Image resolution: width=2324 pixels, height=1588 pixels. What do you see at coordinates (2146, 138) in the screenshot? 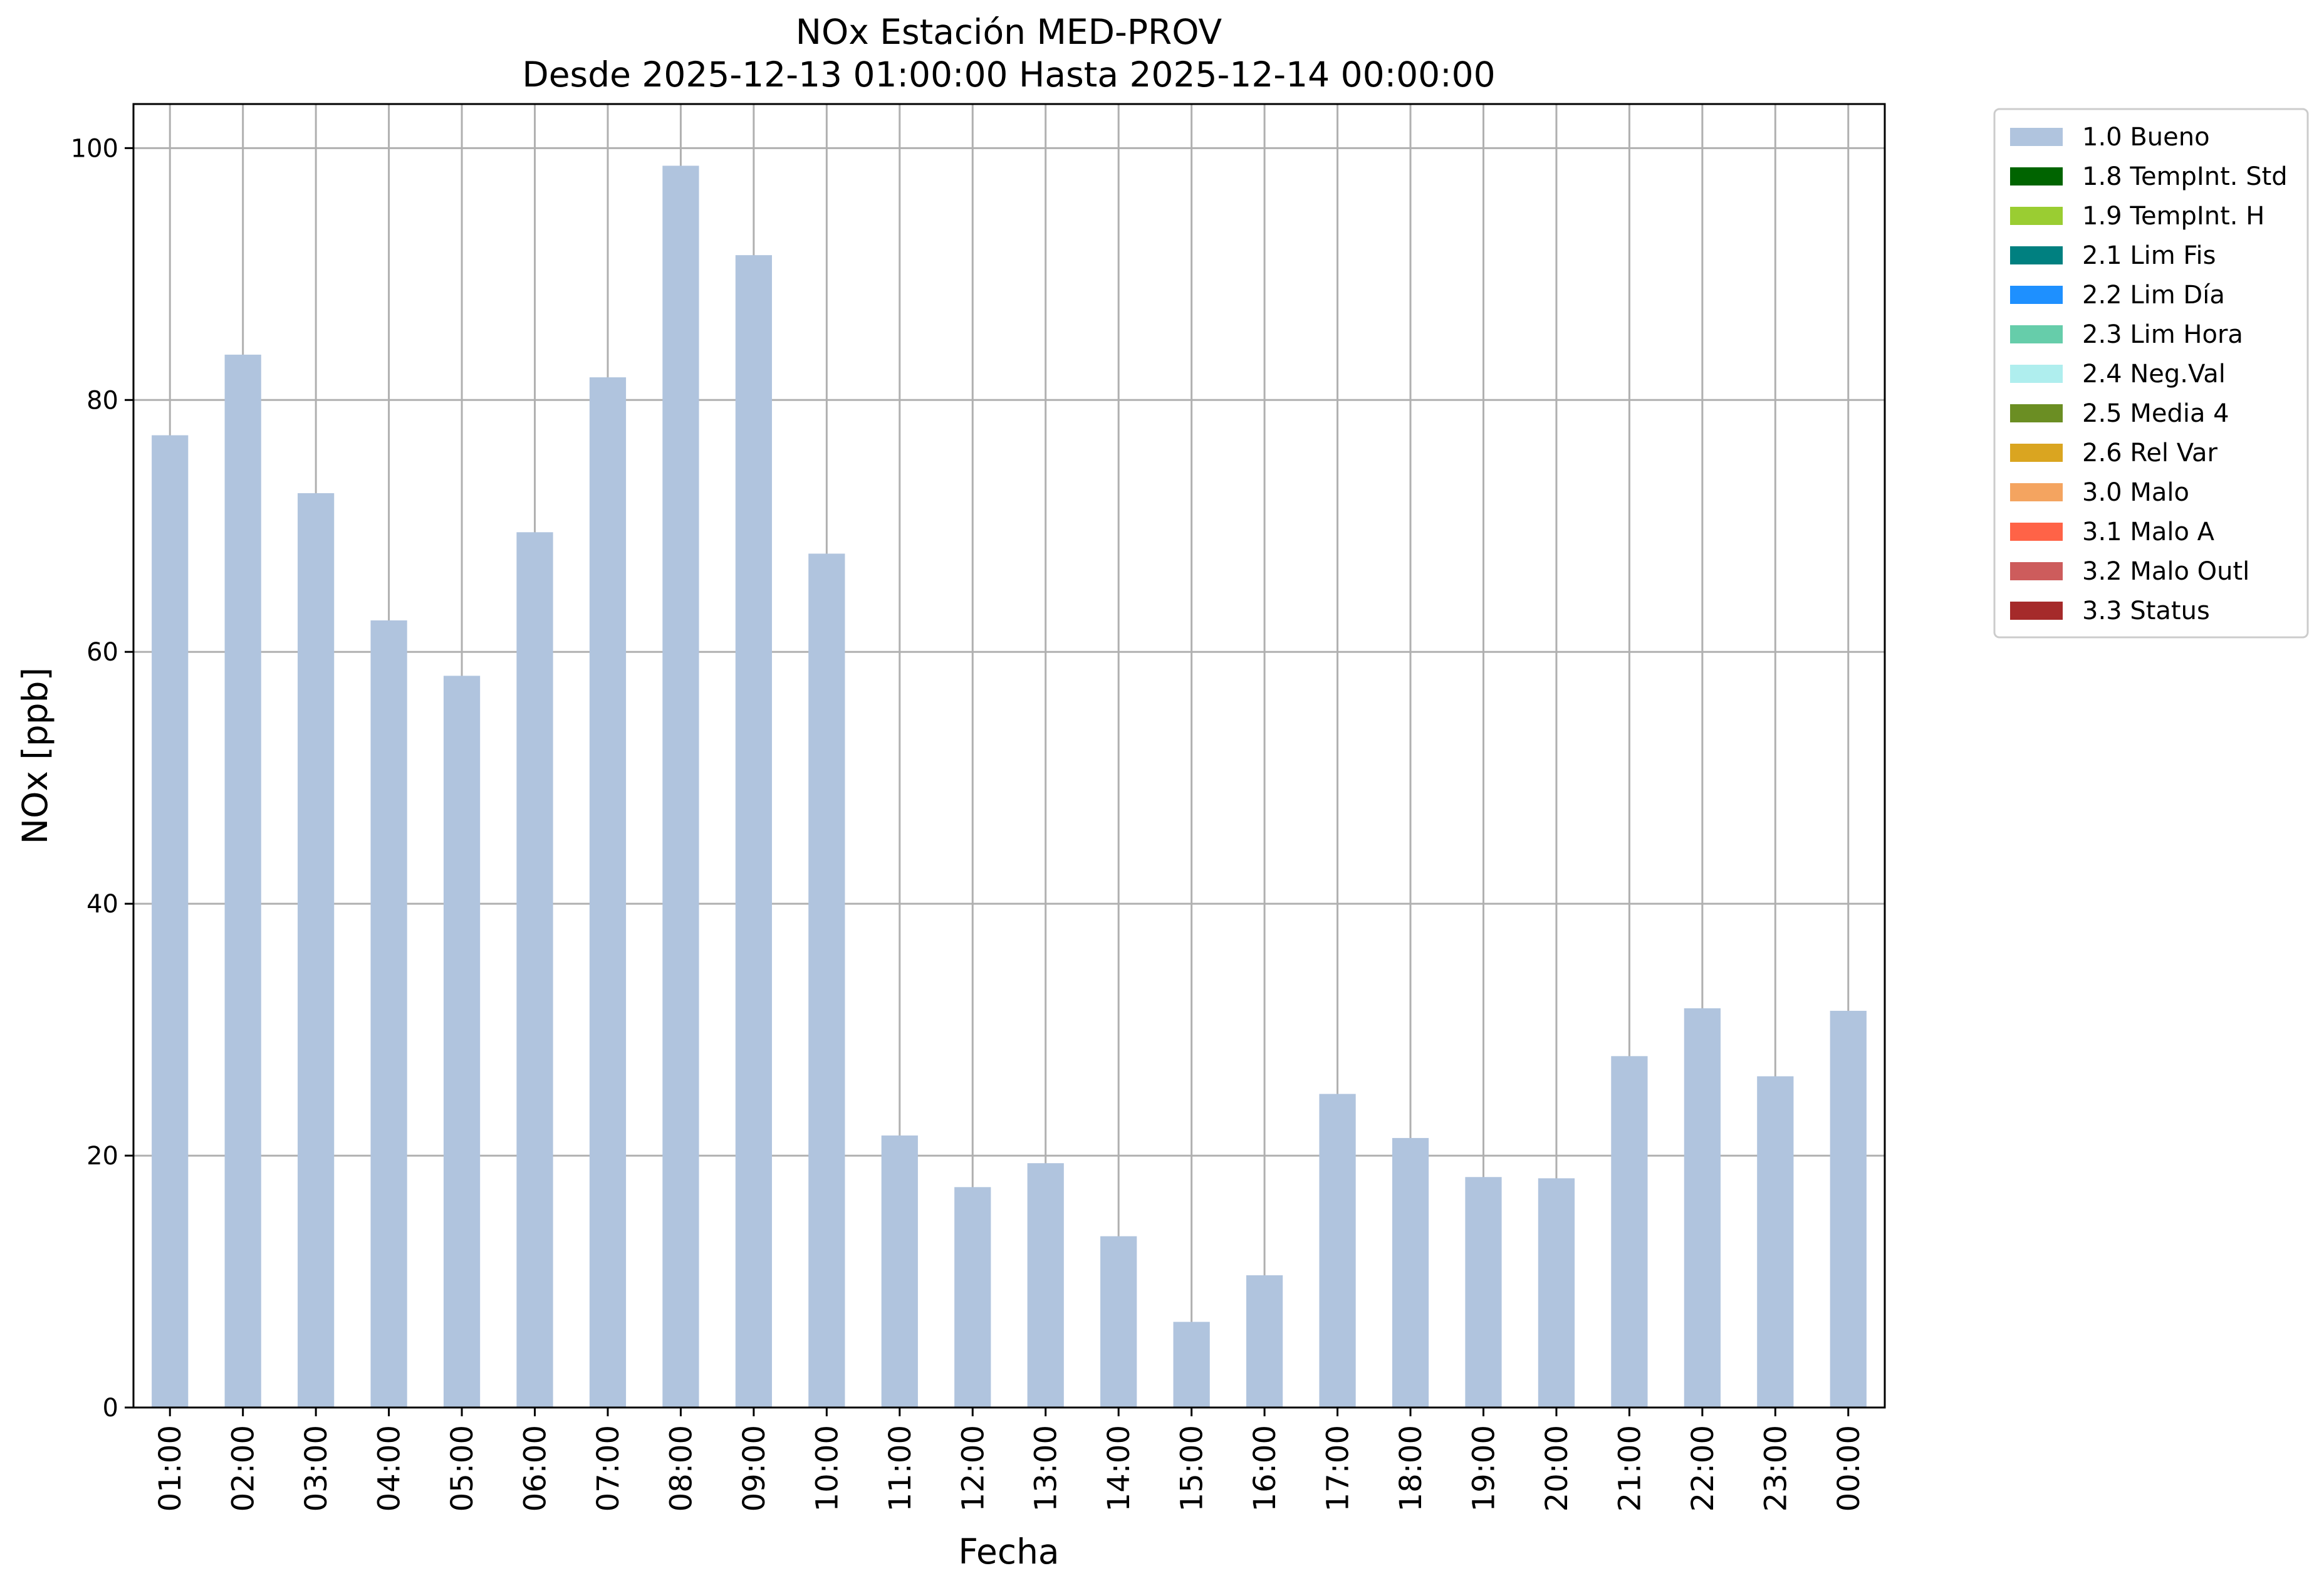
I see `legend-label: 1.0 Bueno` at bounding box center [2146, 138].